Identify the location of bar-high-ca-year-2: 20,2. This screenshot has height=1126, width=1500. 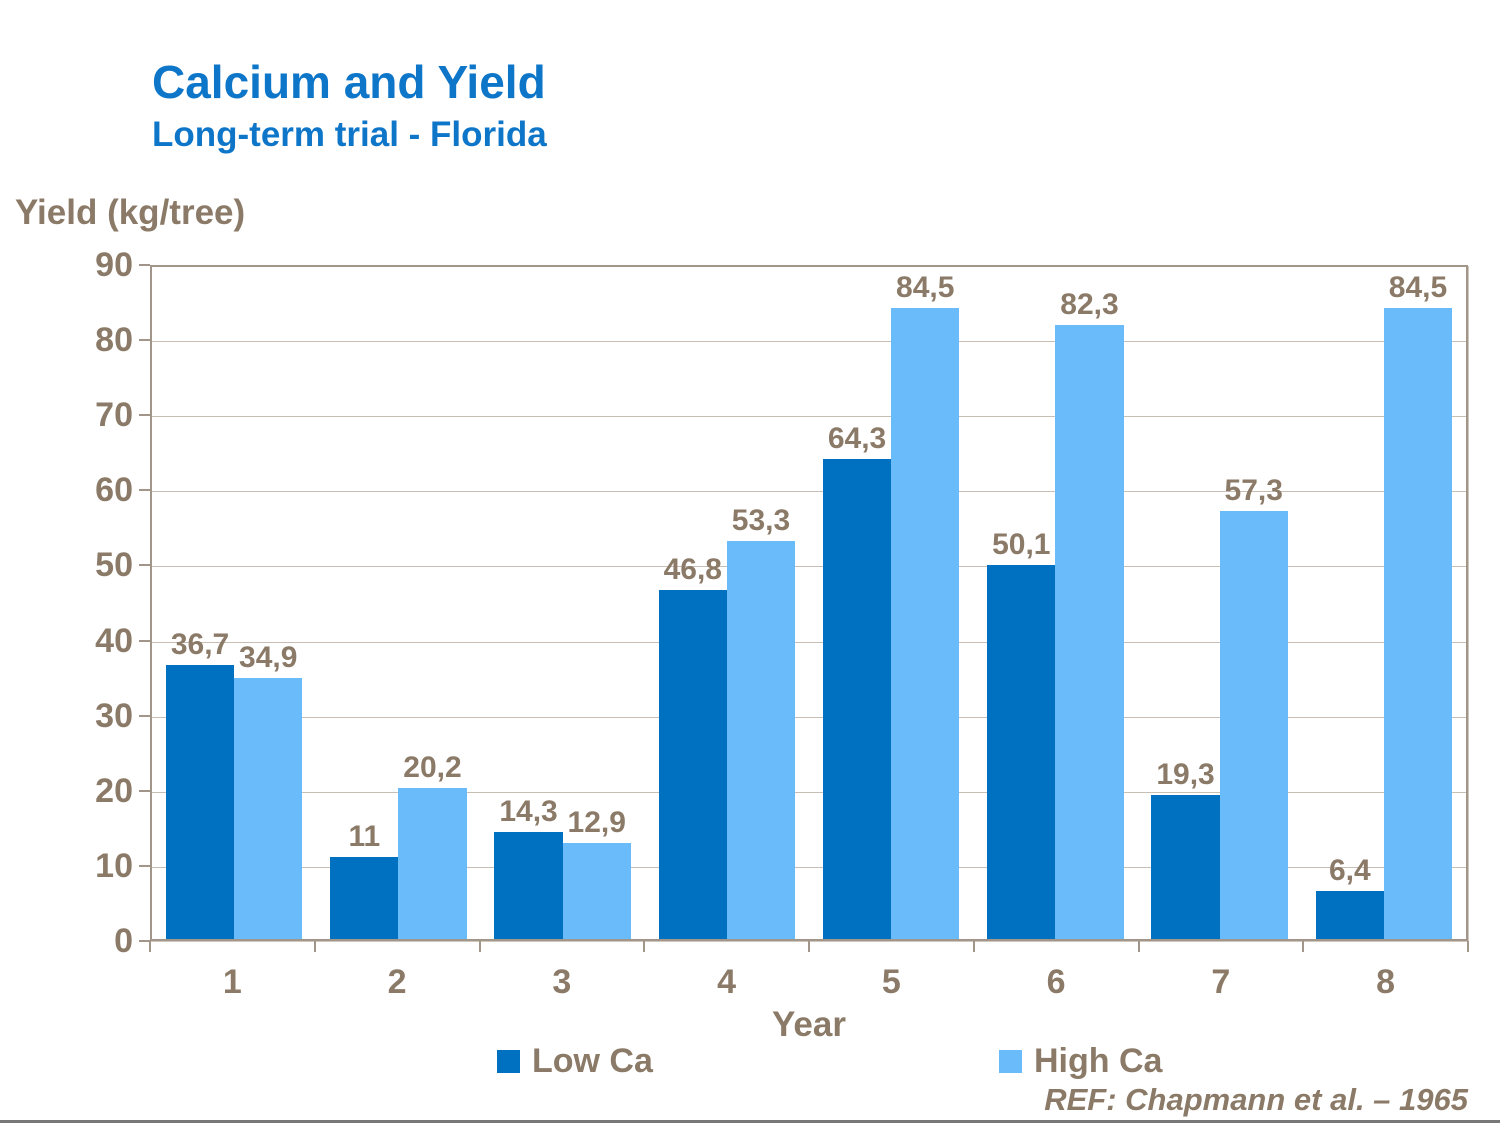
(432, 846).